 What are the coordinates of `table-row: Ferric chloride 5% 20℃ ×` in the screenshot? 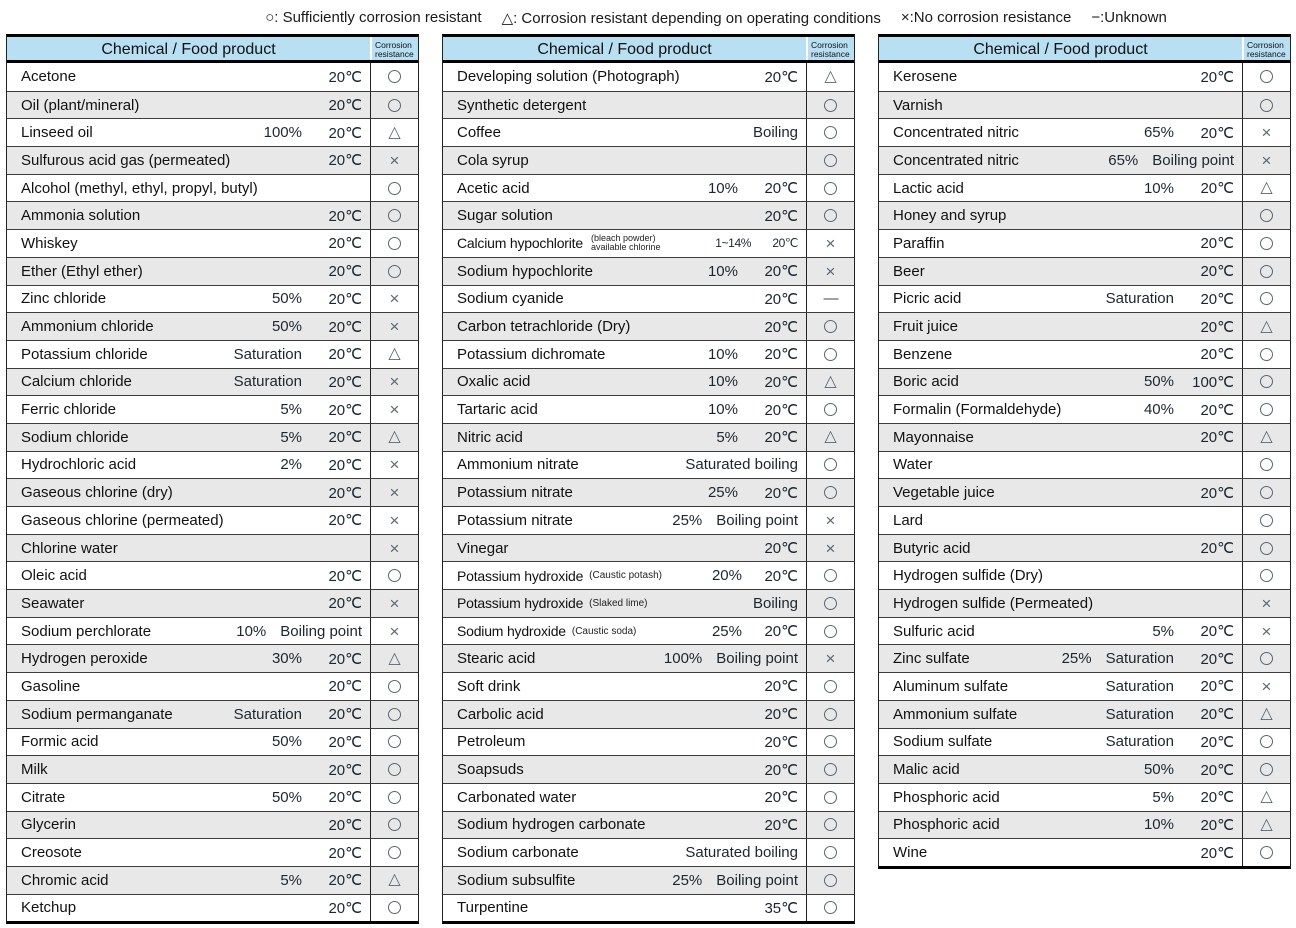 It's located at (212, 409).